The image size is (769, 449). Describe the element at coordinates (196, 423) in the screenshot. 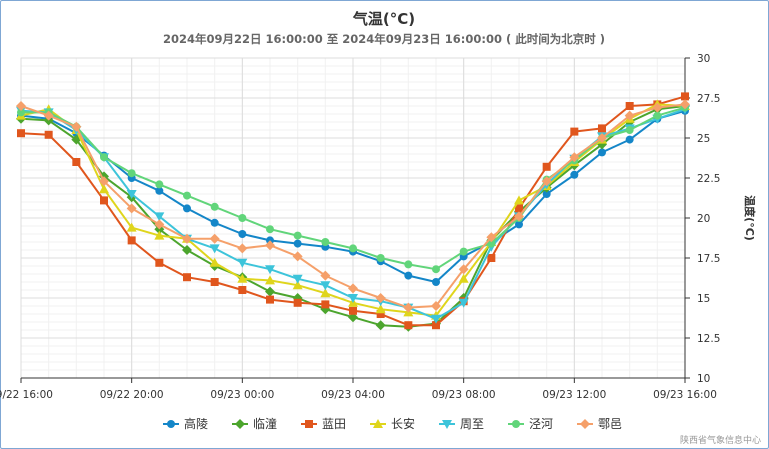

I see `legend-label: 高陵` at that location.